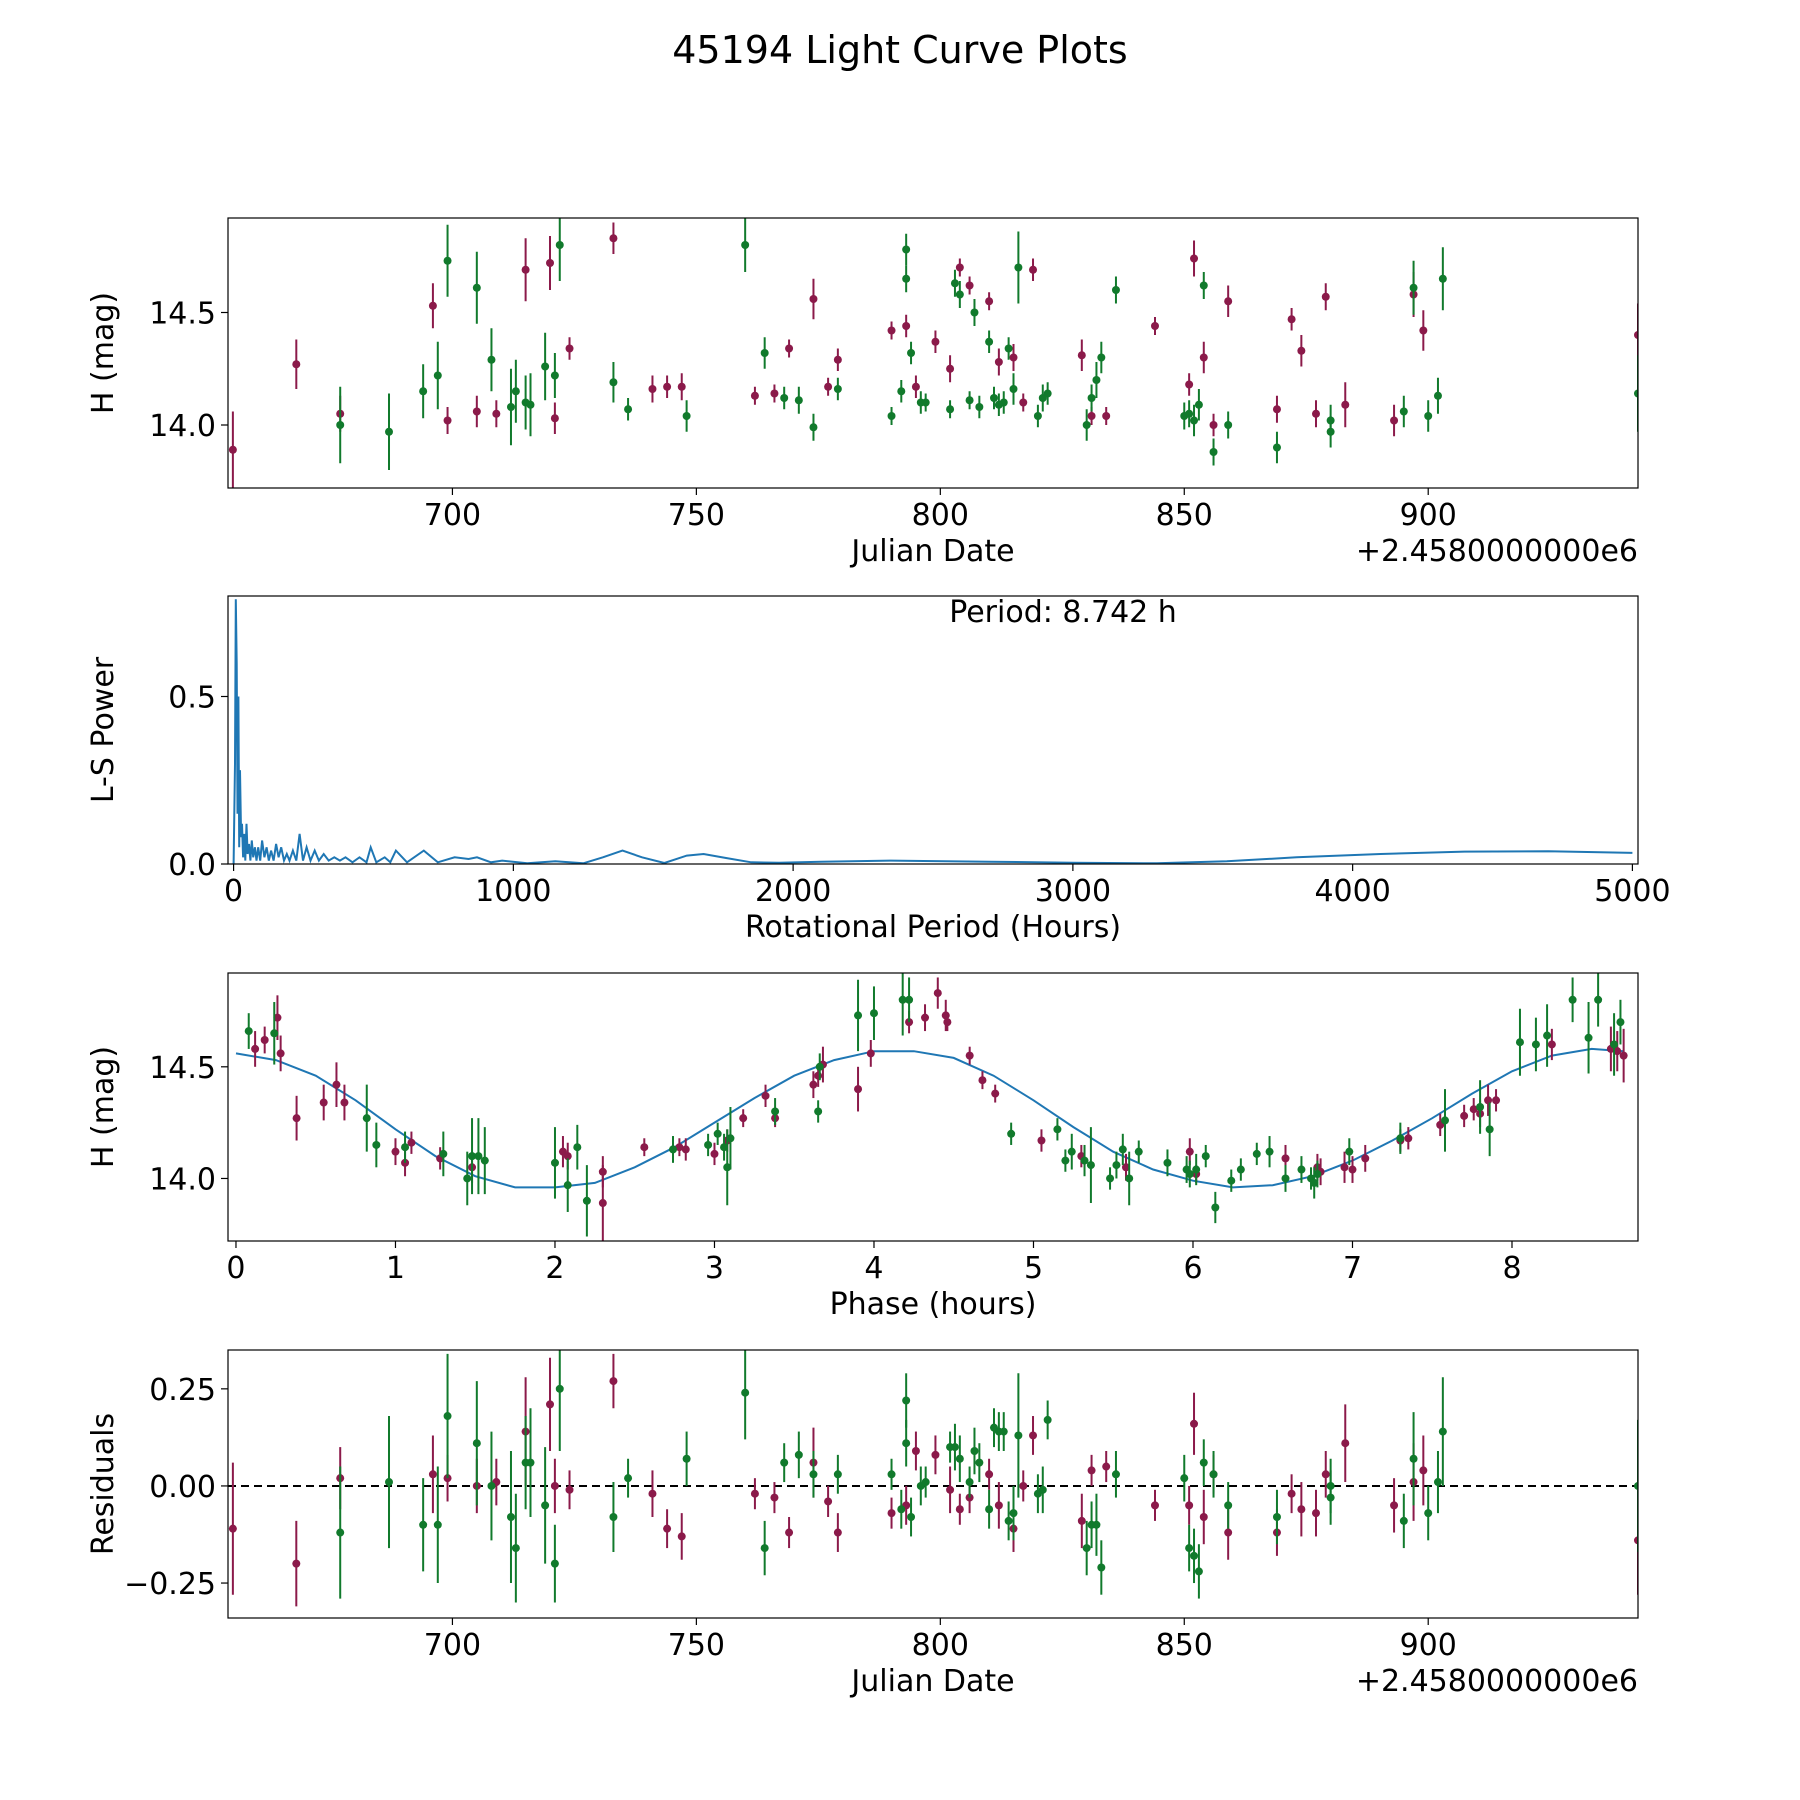 The width and height of the screenshot is (1800, 1800). I want to click on x-offset-label: +2.4580000000e6, so click(1497, 1681).